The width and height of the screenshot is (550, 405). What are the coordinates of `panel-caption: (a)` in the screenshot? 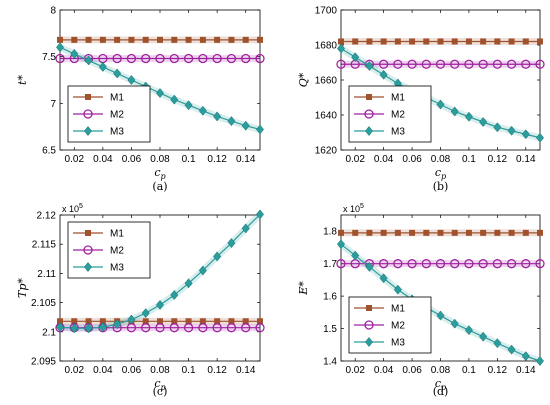 It's located at (159, 186).